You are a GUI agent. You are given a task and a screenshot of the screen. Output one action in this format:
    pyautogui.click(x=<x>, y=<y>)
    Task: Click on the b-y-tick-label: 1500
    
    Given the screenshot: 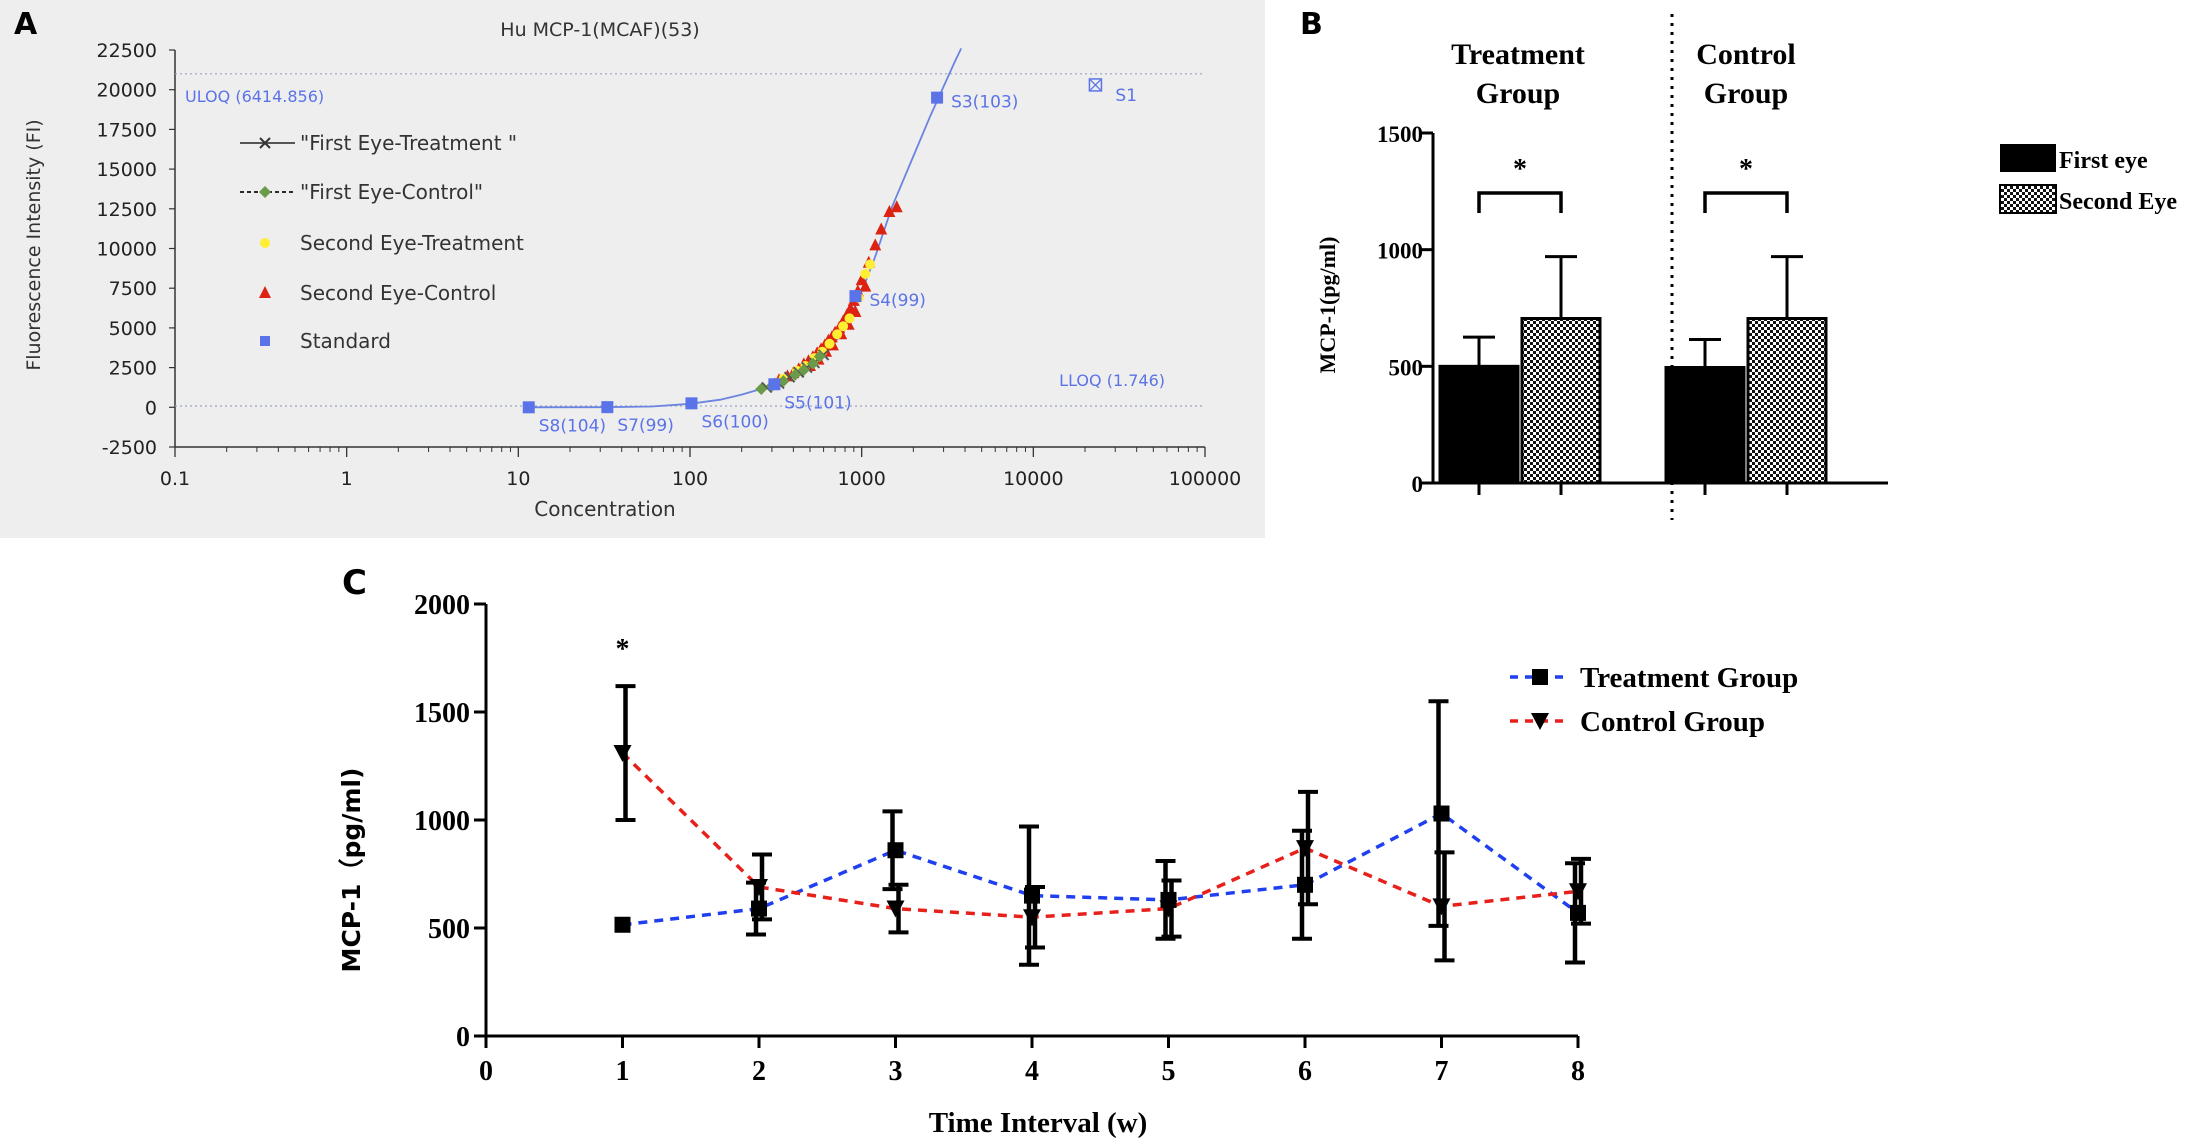 What is the action you would take?
    pyautogui.click(x=1400, y=134)
    